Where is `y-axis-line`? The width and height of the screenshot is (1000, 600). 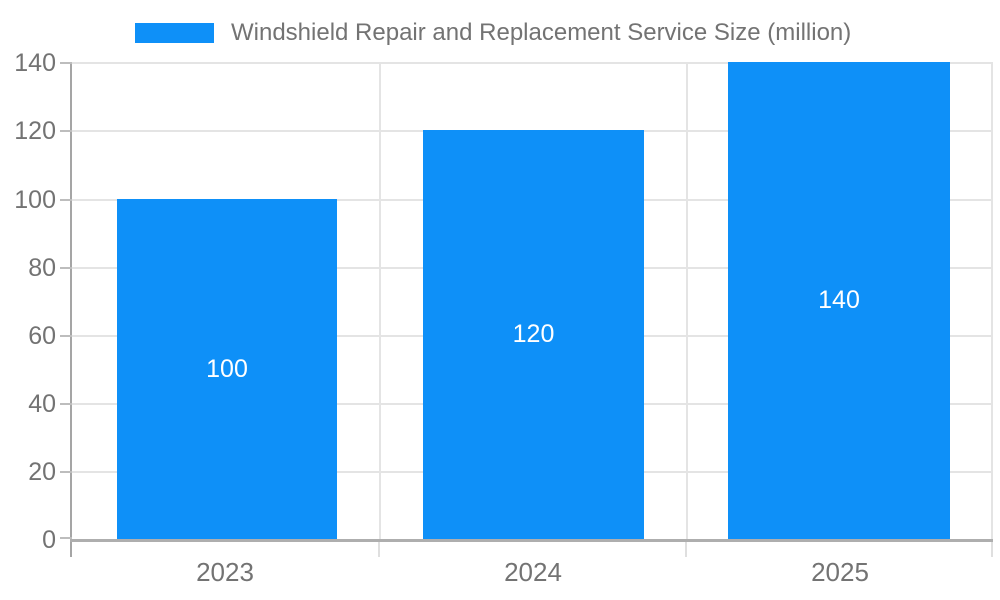 y-axis-line is located at coordinates (71, 309).